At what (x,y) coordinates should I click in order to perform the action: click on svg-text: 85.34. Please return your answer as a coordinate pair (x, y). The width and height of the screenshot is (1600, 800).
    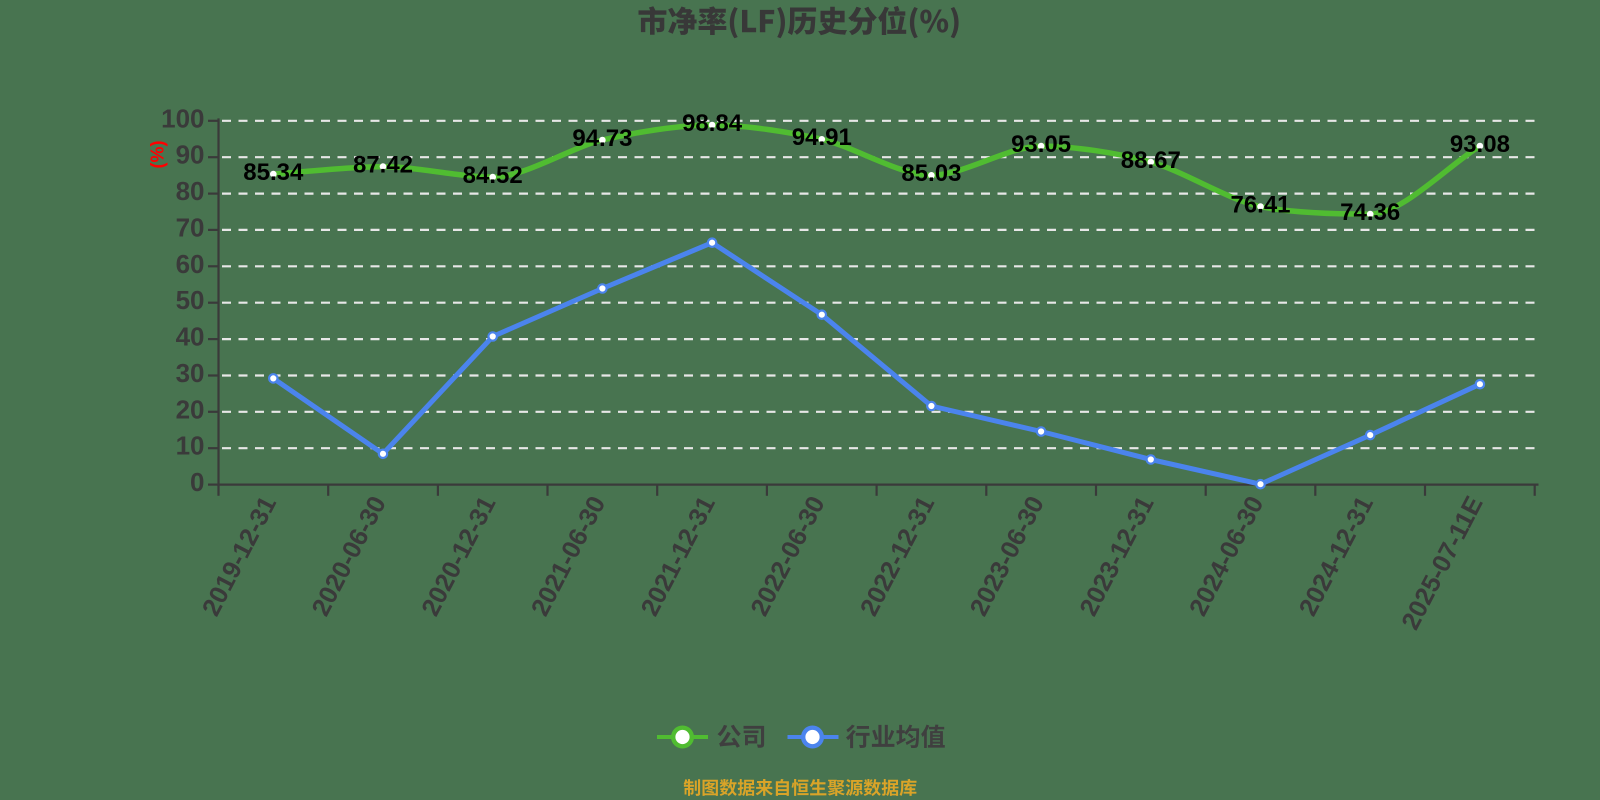
    Looking at the image, I should click on (273, 172).